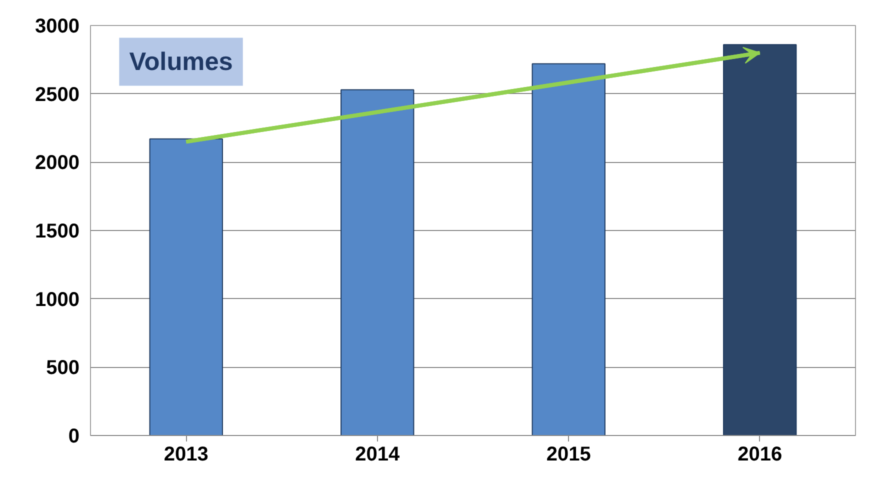  Describe the element at coordinates (57, 163) in the screenshot. I see `y-tick-label: 2000` at that location.